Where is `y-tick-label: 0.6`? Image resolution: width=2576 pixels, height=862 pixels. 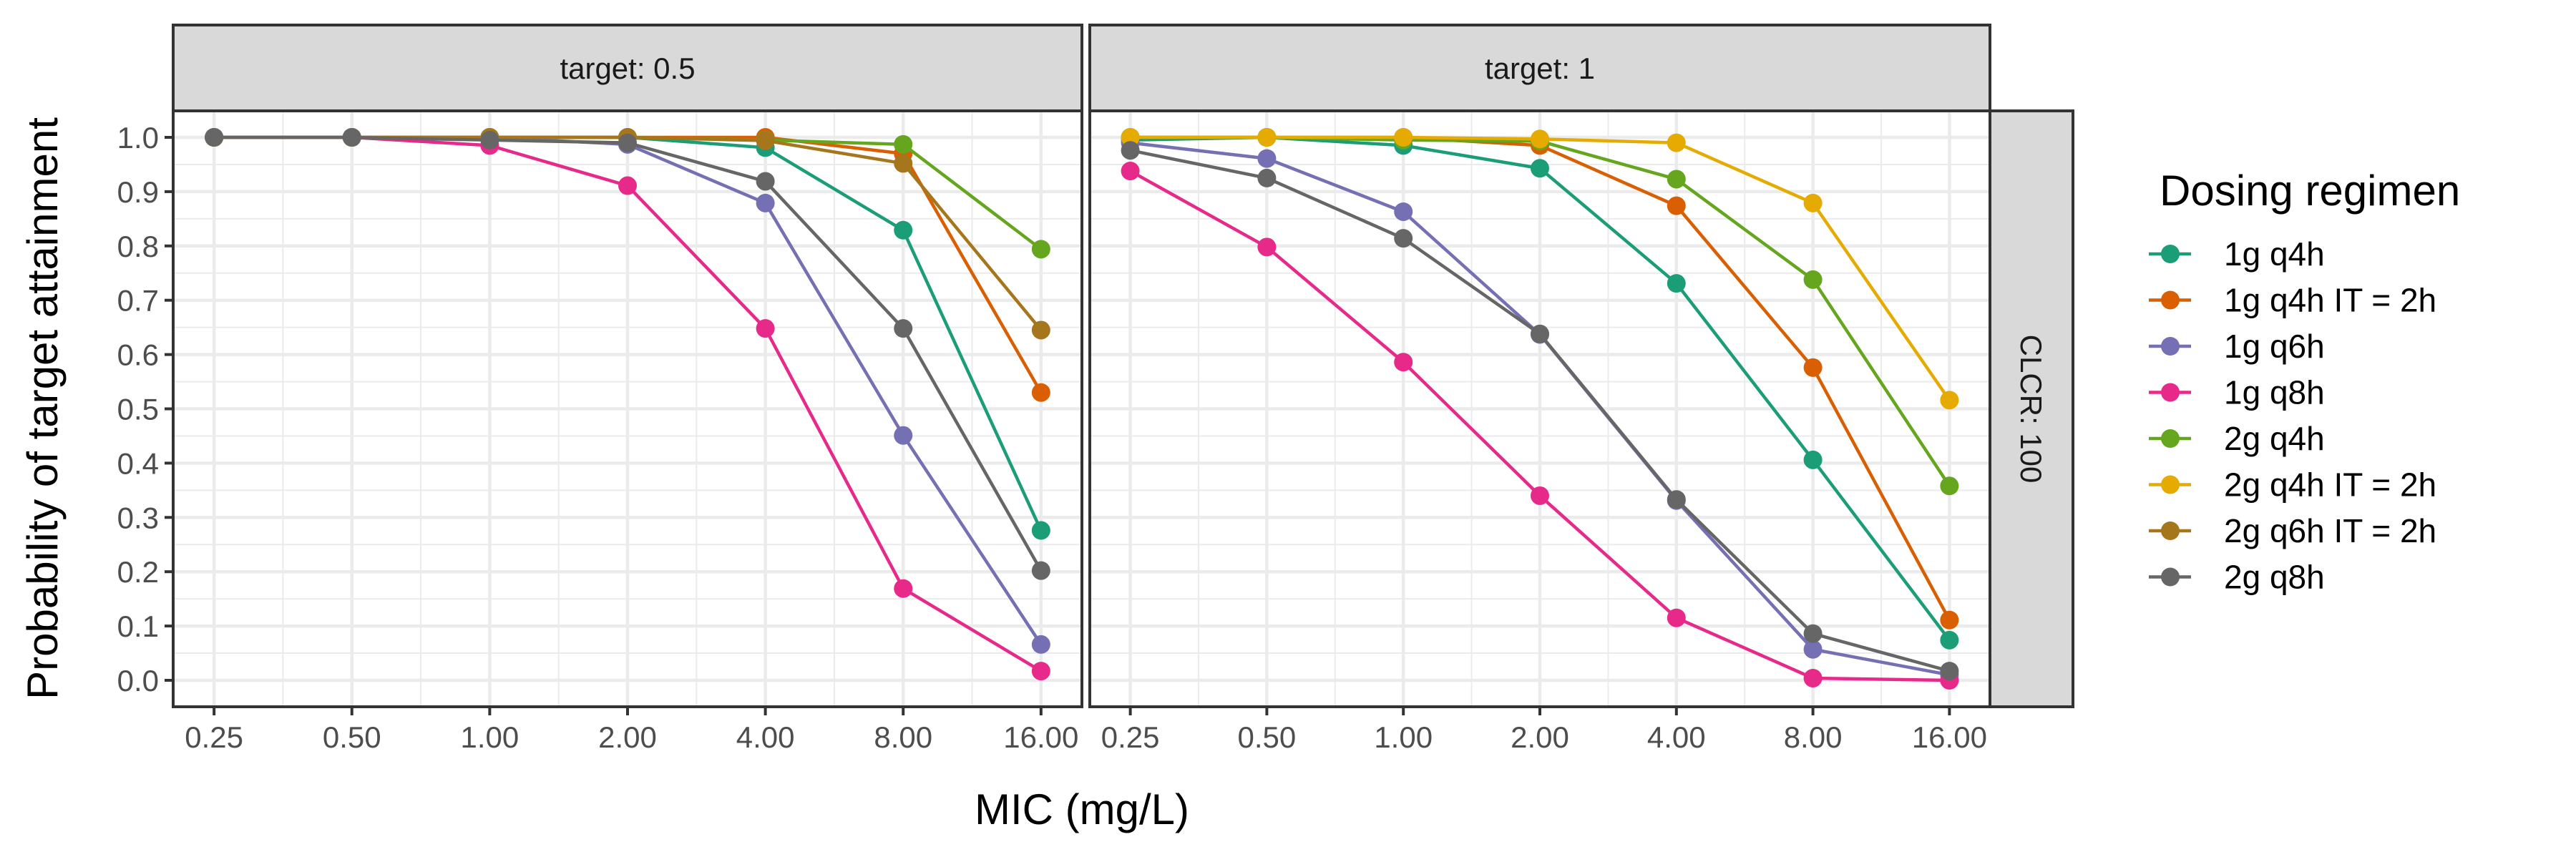 y-tick-label: 0.6 is located at coordinates (138, 355).